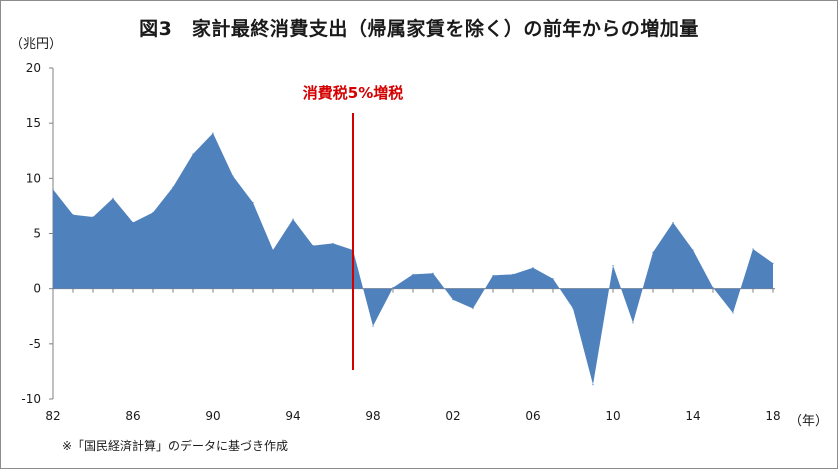  I want to click on x-tick-label: 82, so click(52, 416).